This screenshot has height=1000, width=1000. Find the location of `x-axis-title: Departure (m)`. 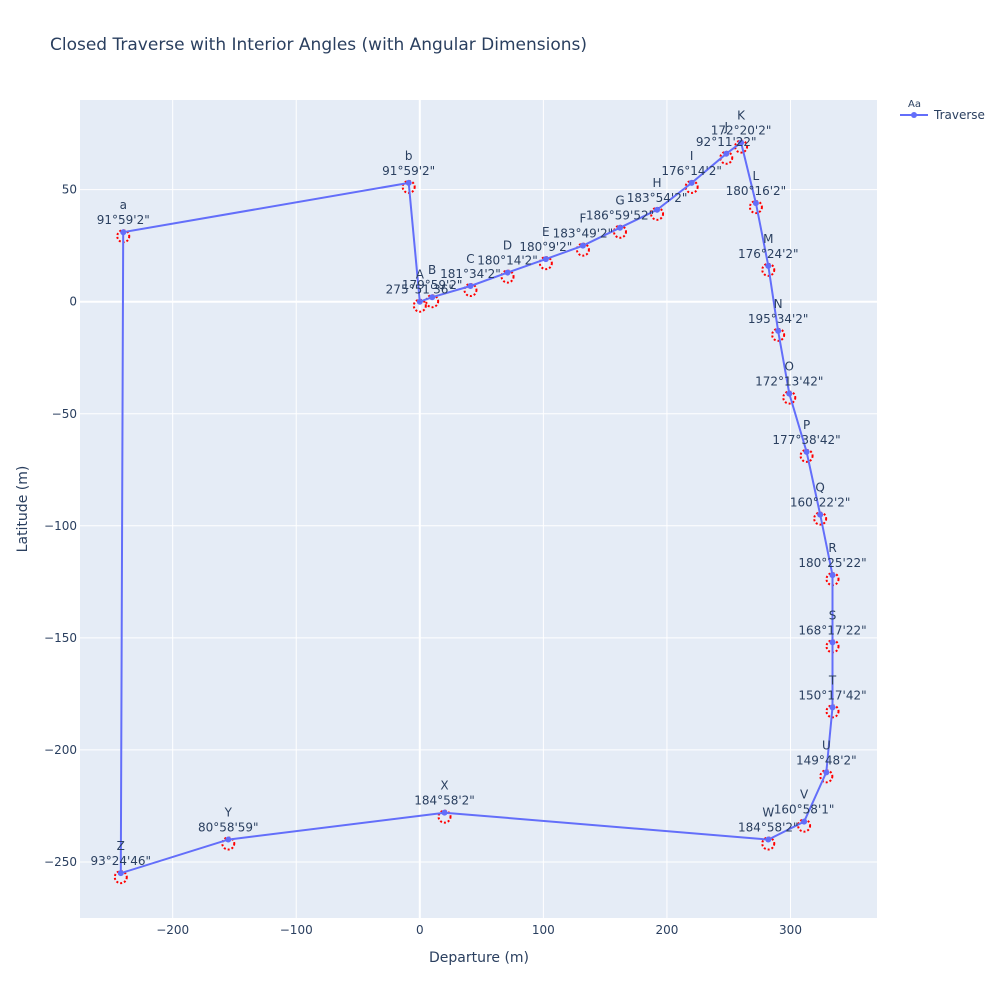

x-axis-title: Departure (m) is located at coordinates (479, 958).